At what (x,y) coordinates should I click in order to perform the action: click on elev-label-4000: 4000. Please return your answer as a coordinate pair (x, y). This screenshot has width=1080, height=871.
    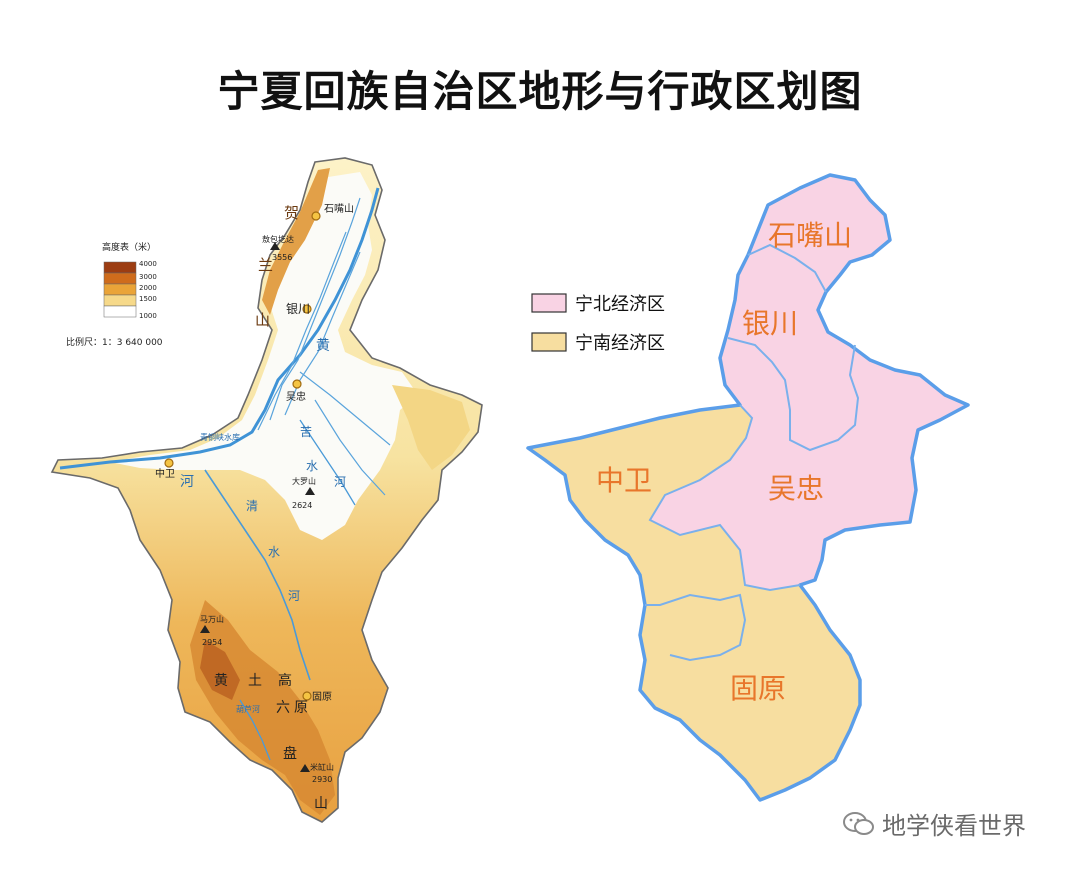
    Looking at the image, I should click on (148, 264).